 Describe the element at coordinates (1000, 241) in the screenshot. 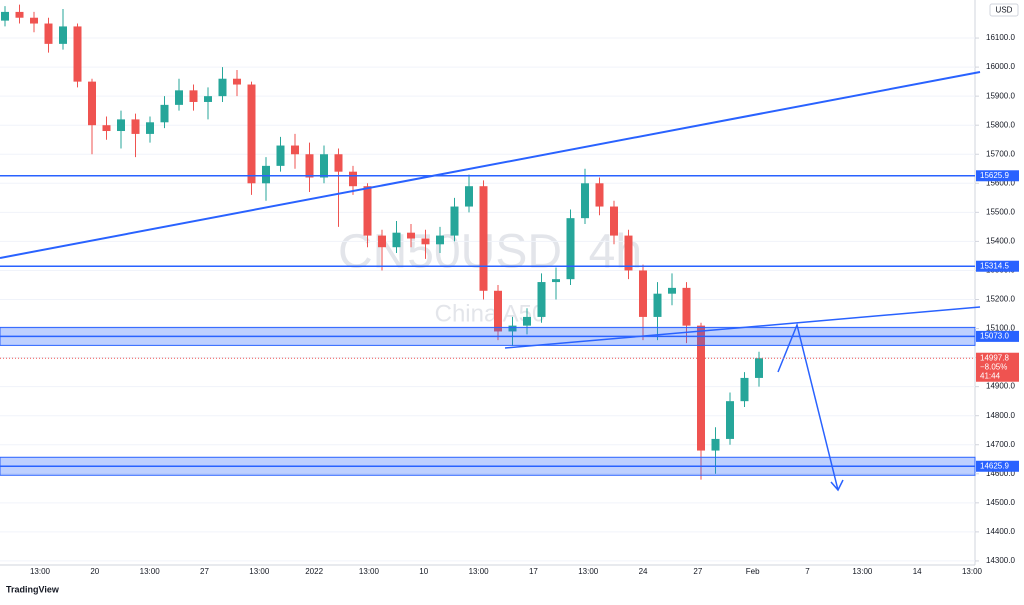

I see `y-tick-label: 15400.0` at that location.